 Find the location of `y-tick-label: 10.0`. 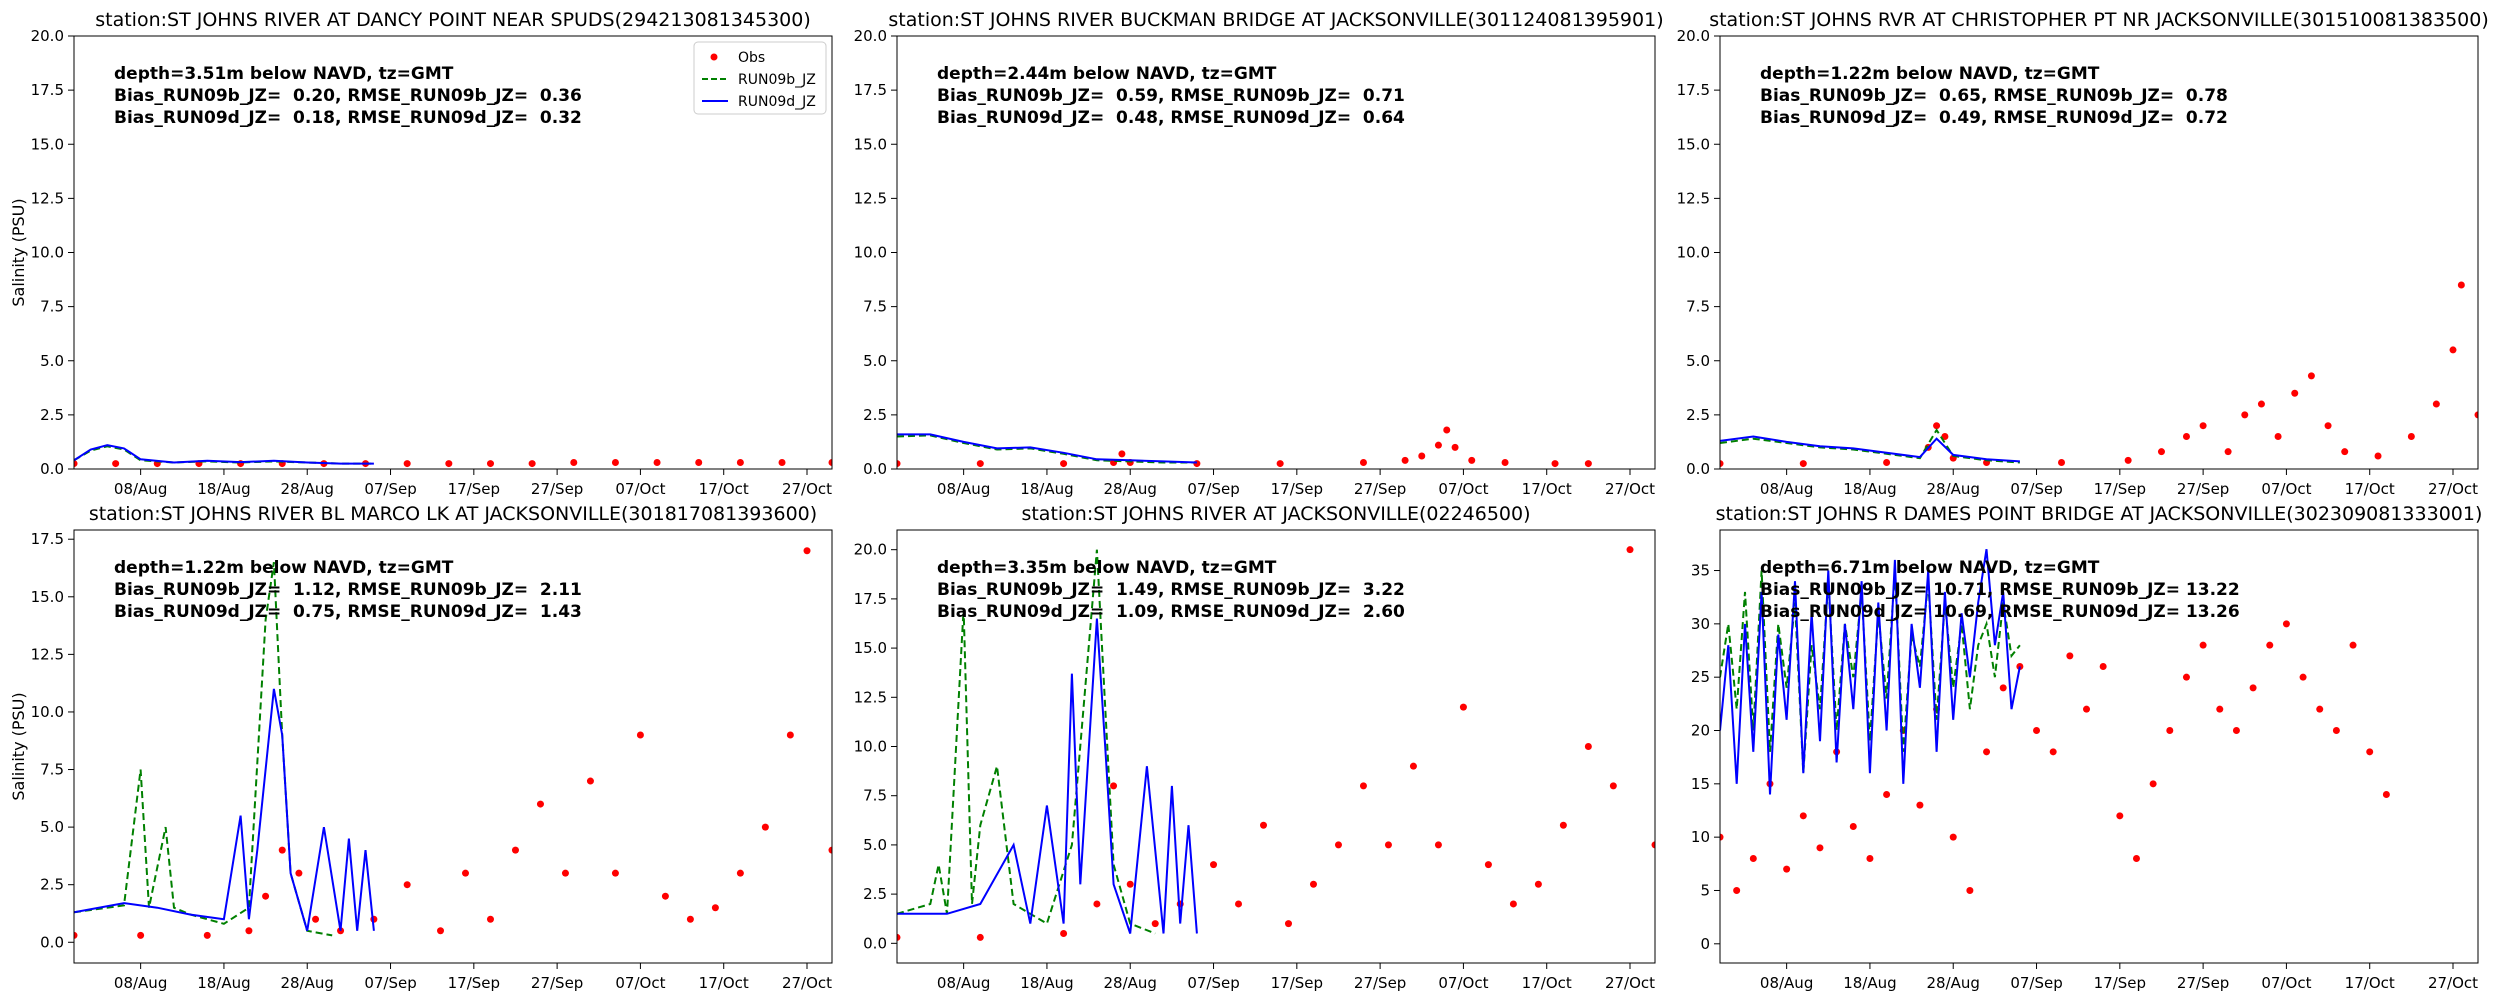

y-tick-label: 10.0 is located at coordinates (47, 712).